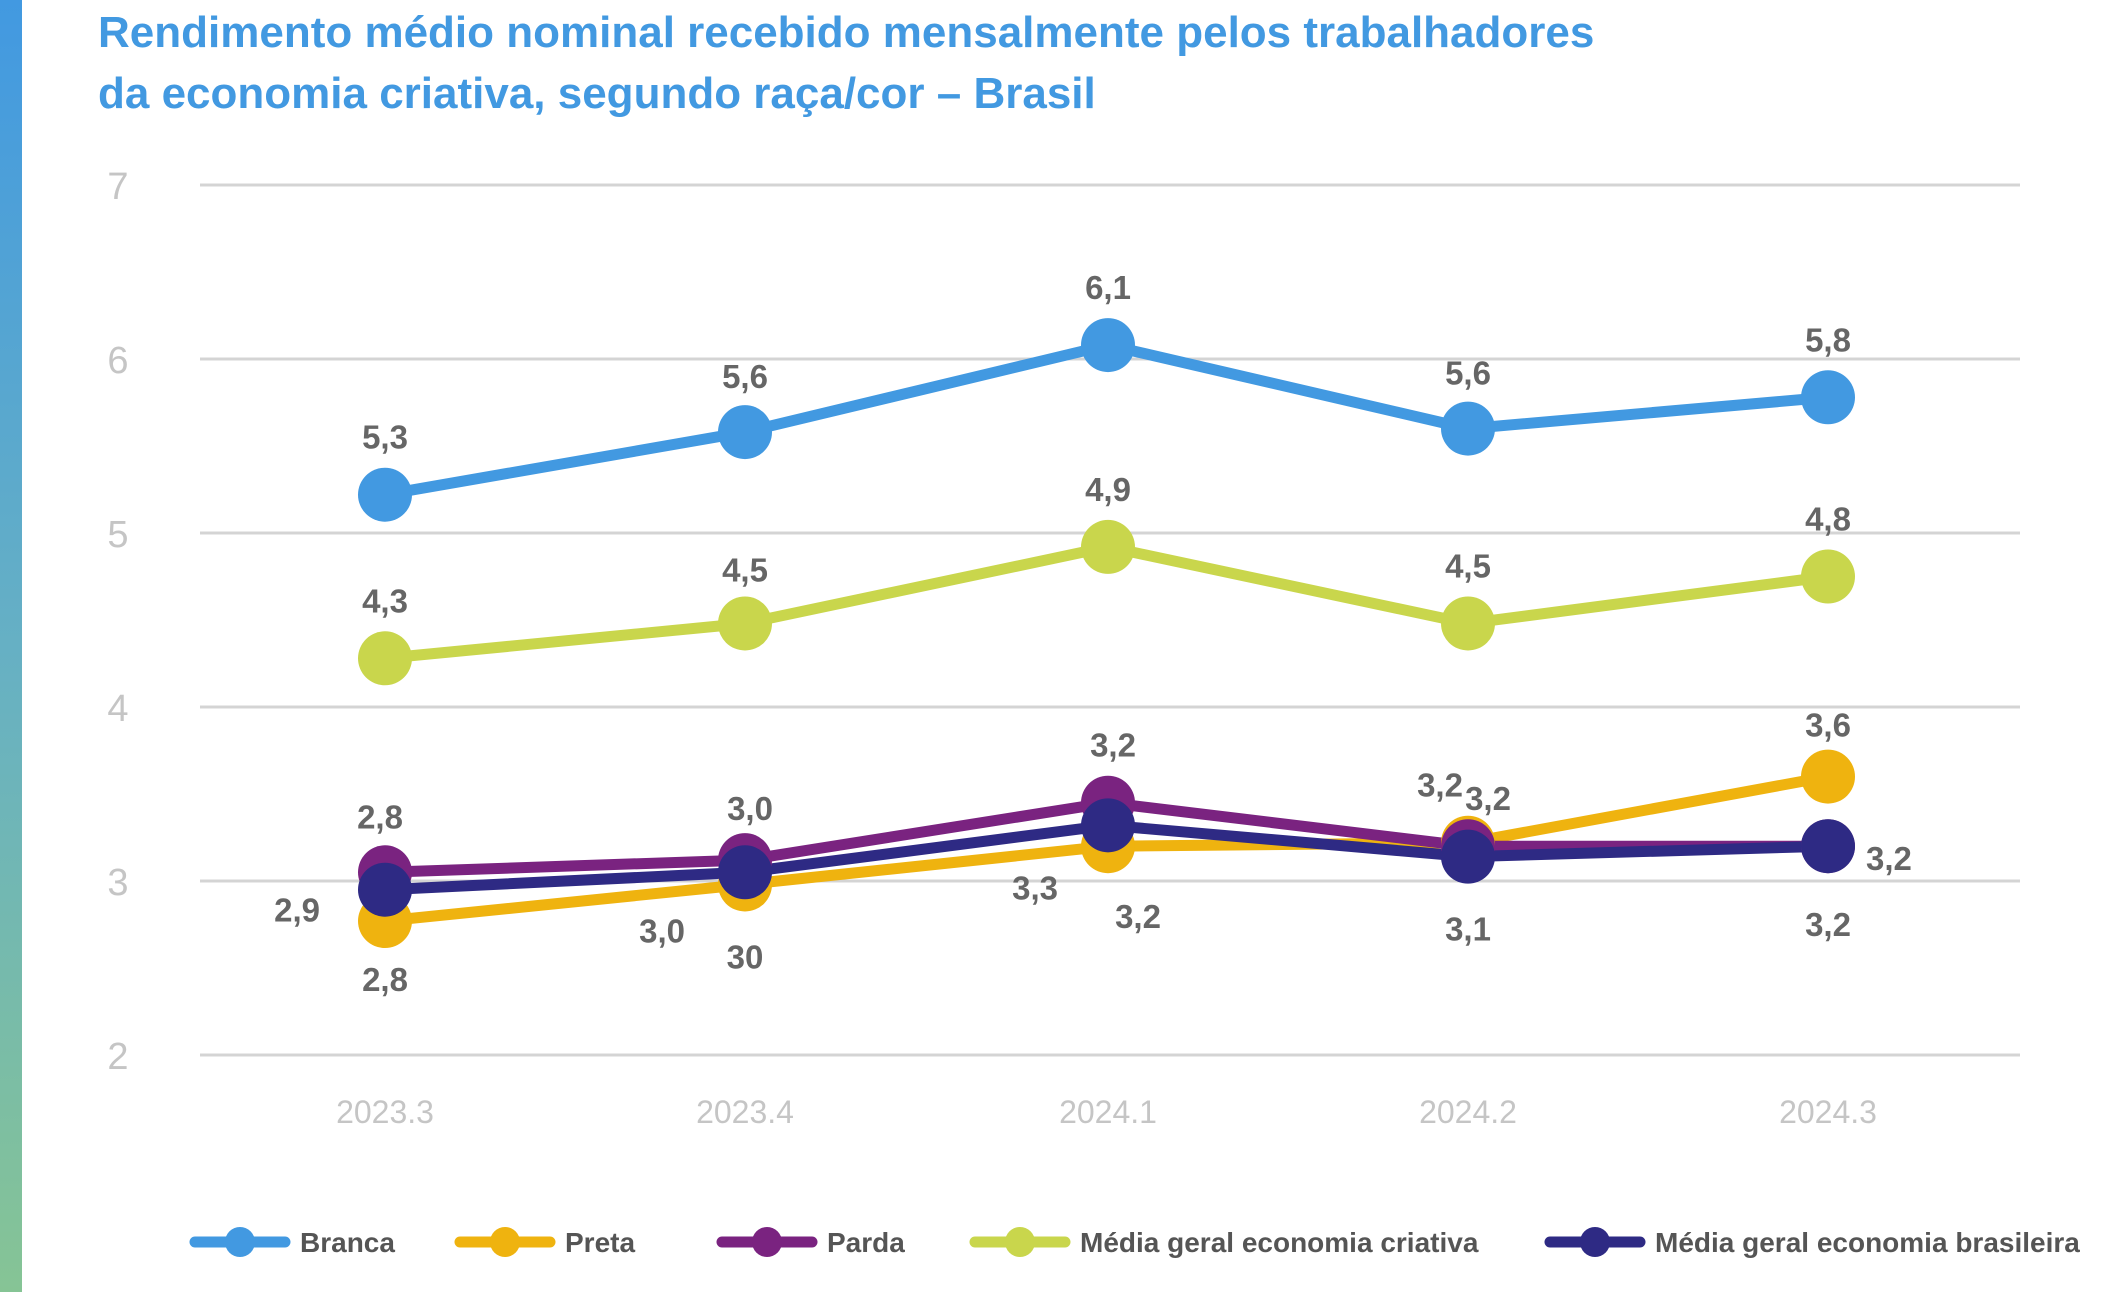 The image size is (2118, 1292). I want to click on legend-label-preta: Preta, so click(600, 1242).